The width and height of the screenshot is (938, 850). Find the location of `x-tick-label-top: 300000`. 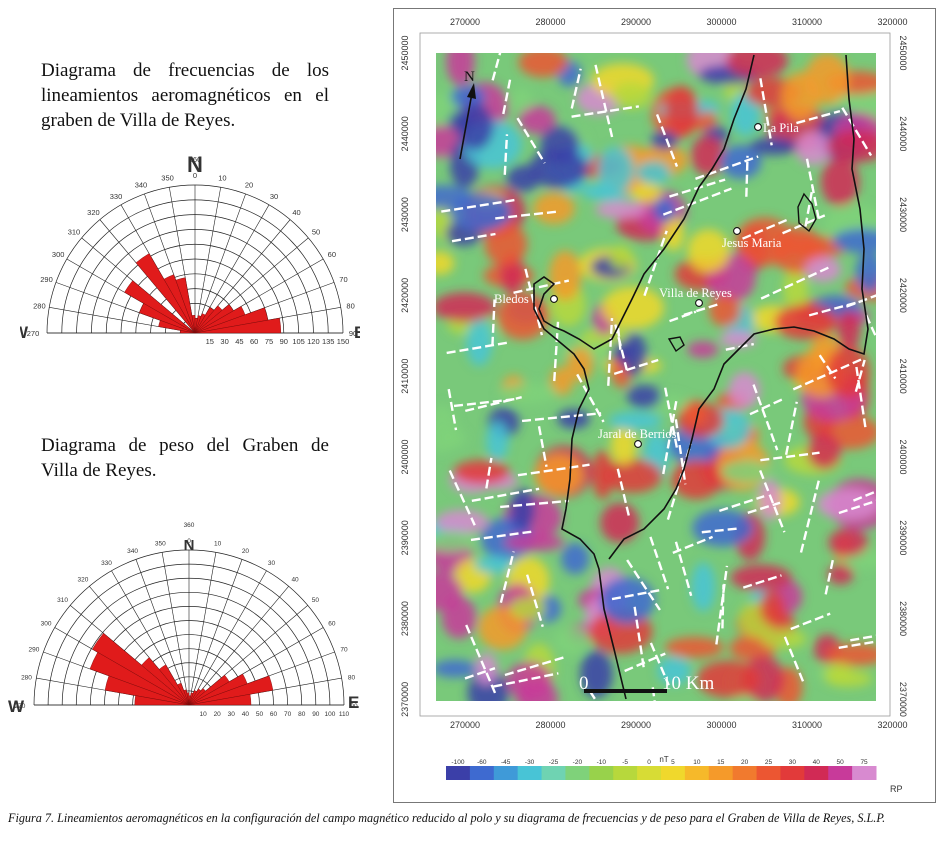

x-tick-label-top: 300000 is located at coordinates (721, 22).